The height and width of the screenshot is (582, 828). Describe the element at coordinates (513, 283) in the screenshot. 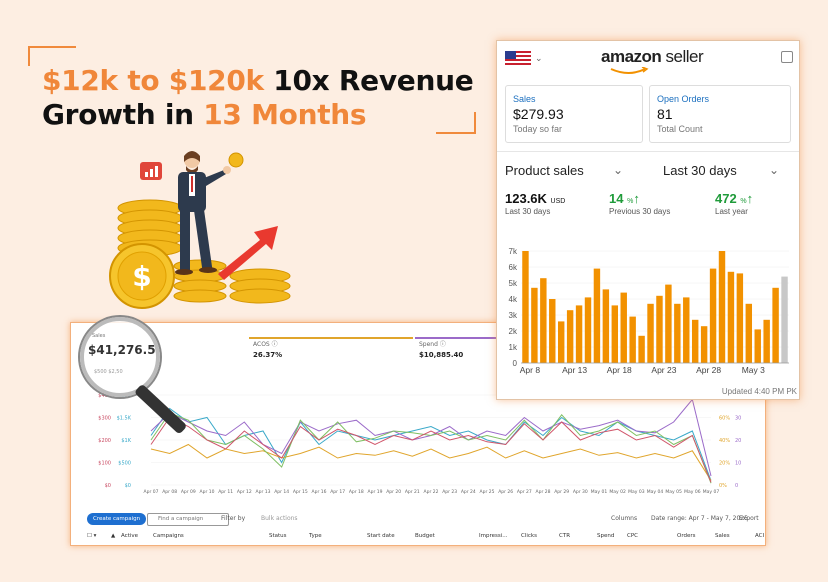

I see `y-tick-label: 5k` at that location.